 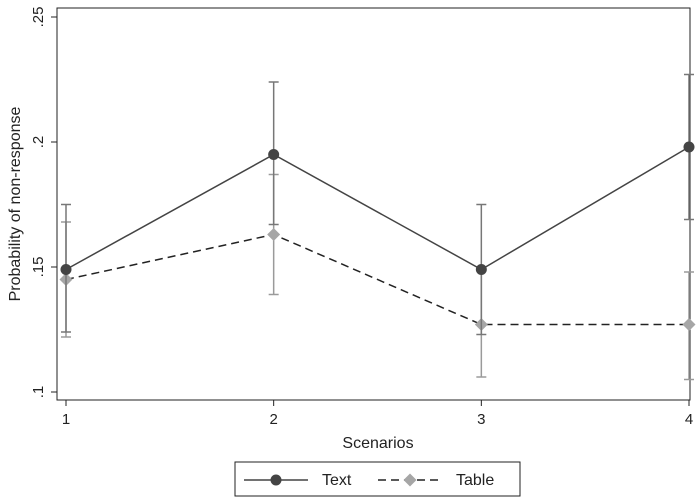 What do you see at coordinates (38, 17) in the screenshot?
I see `y-tick-label: .25` at bounding box center [38, 17].